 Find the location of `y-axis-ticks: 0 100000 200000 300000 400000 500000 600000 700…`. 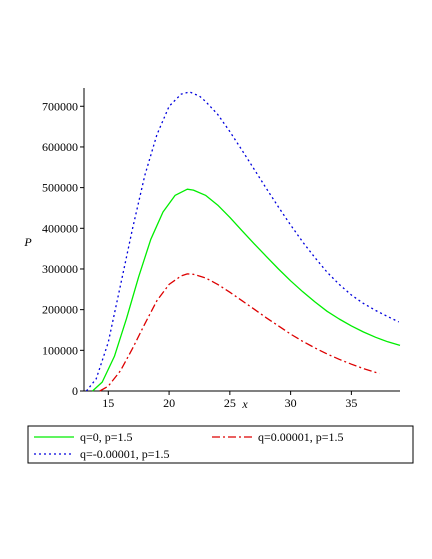

y-axis-ticks: 0 100000 200000 300000 400000 500000 600000 700… is located at coordinates (63, 248).